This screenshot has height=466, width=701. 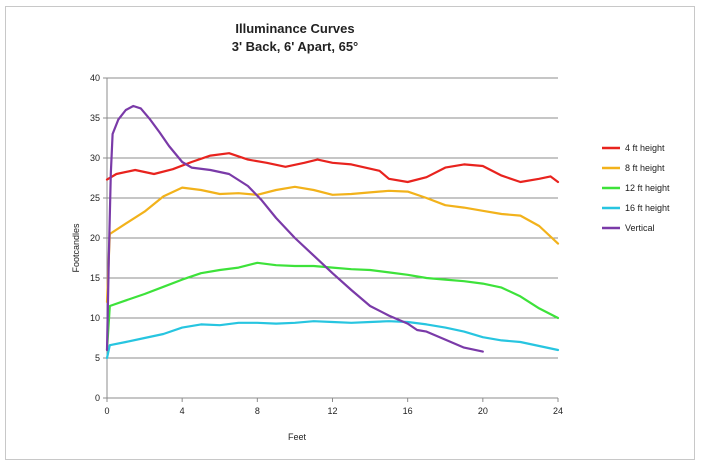 I want to click on x-tick-label-2: 8, so click(x=257, y=411).